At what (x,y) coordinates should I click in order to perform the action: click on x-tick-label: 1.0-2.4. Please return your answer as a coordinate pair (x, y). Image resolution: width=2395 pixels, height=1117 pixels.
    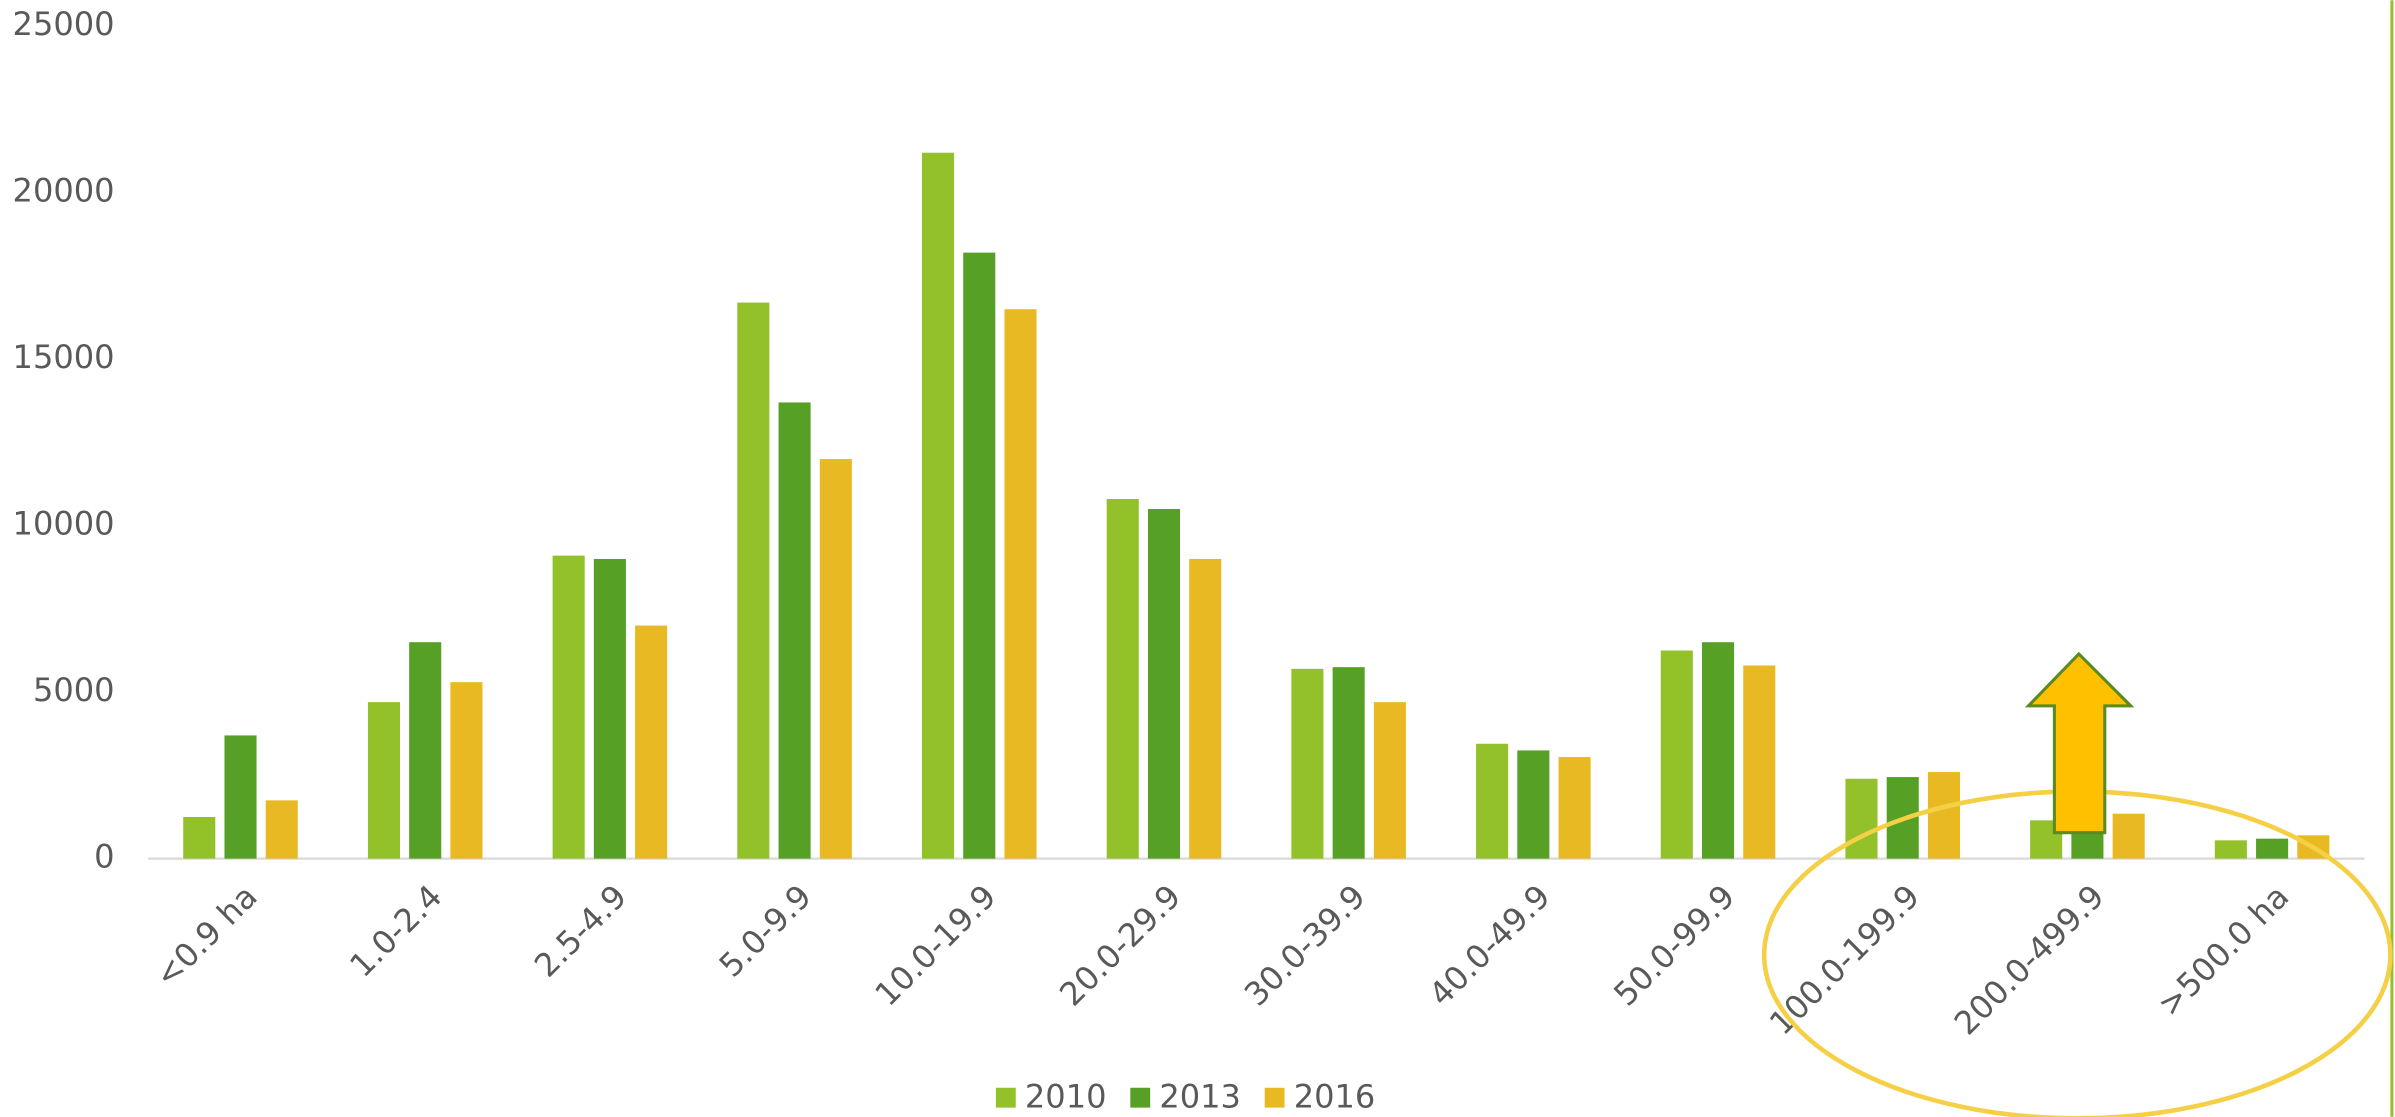
    Looking at the image, I should click on (395, 930).